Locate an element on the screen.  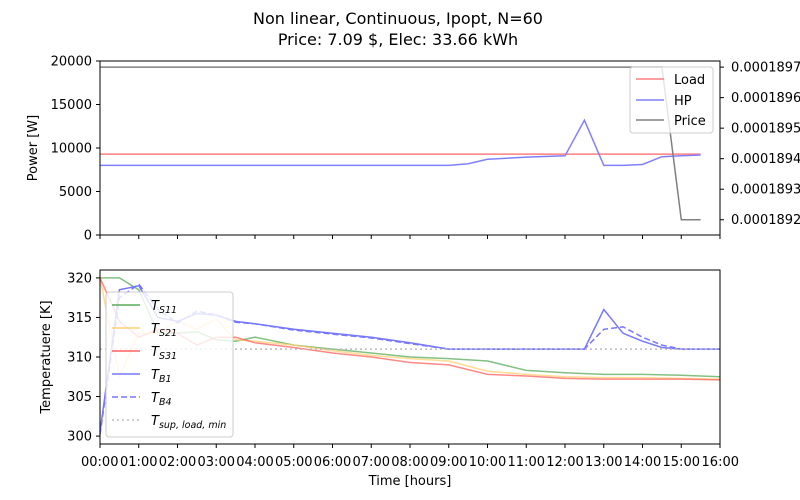
time-x-tick-label: 11:00 is located at coordinates (526, 462).